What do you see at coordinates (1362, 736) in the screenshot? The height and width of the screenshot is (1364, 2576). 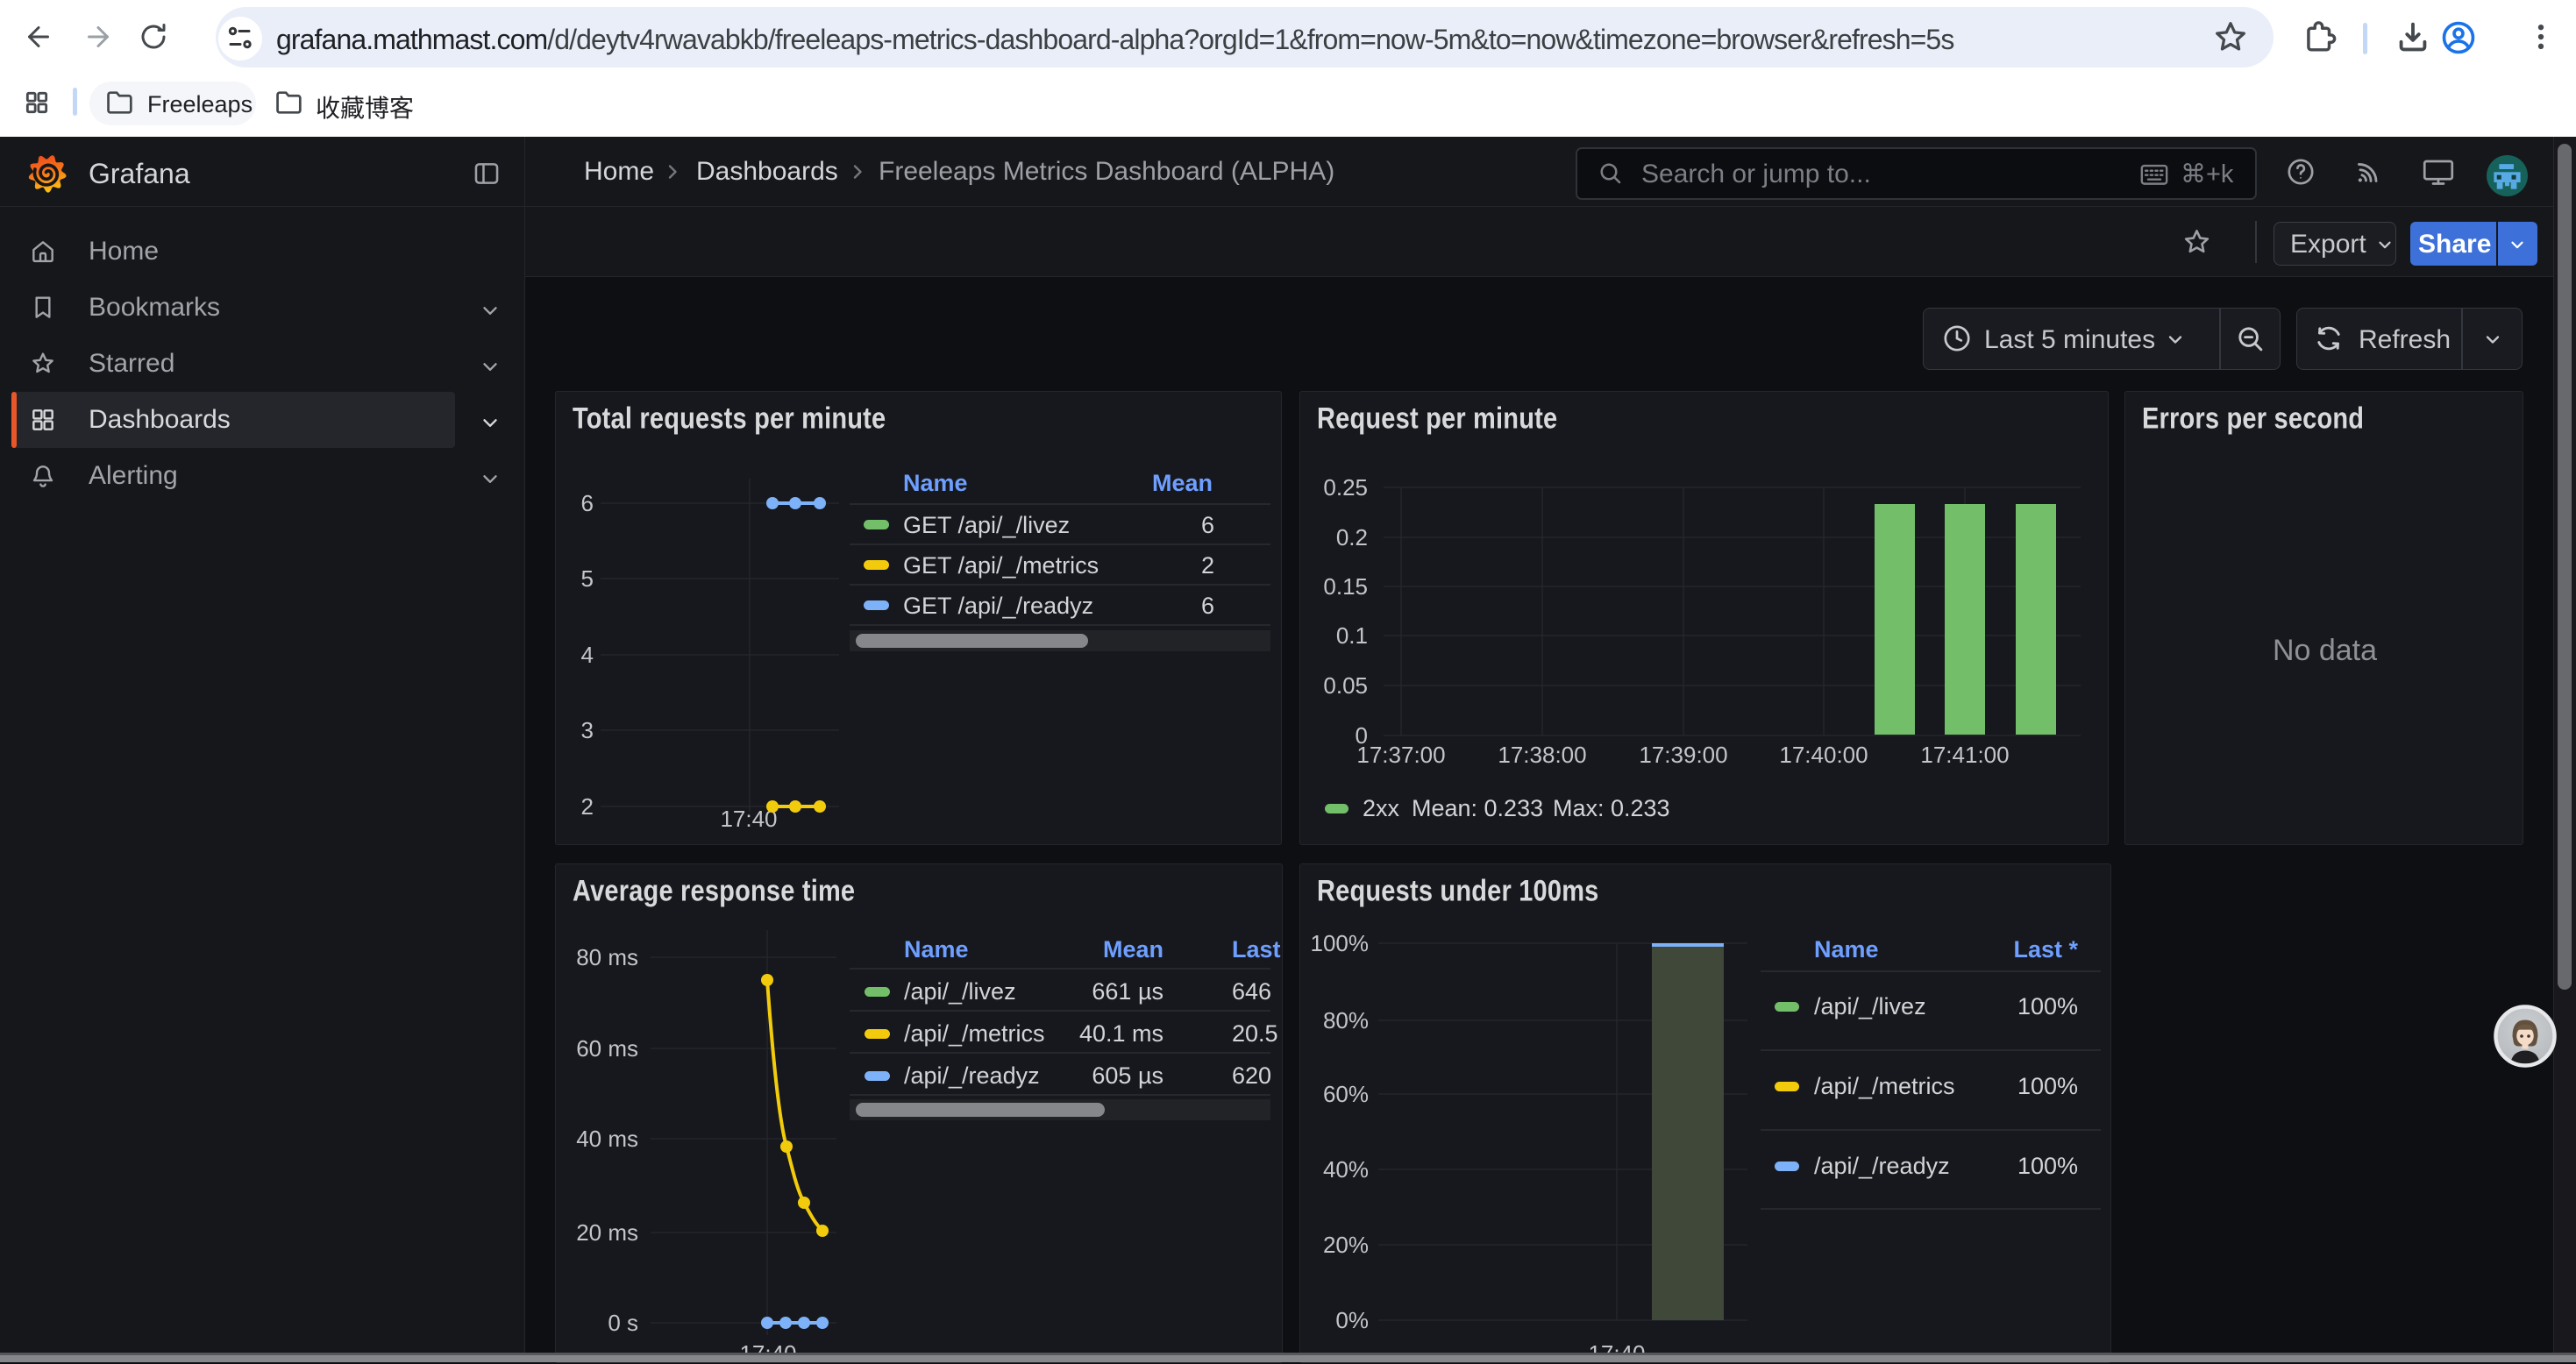 I see `svg-text: 0` at bounding box center [1362, 736].